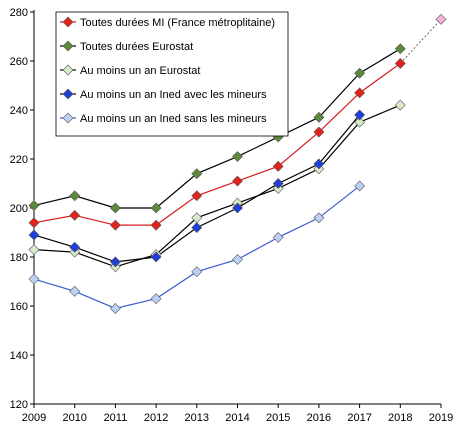  I want to click on x-tick-label: 2019, so click(441, 418).